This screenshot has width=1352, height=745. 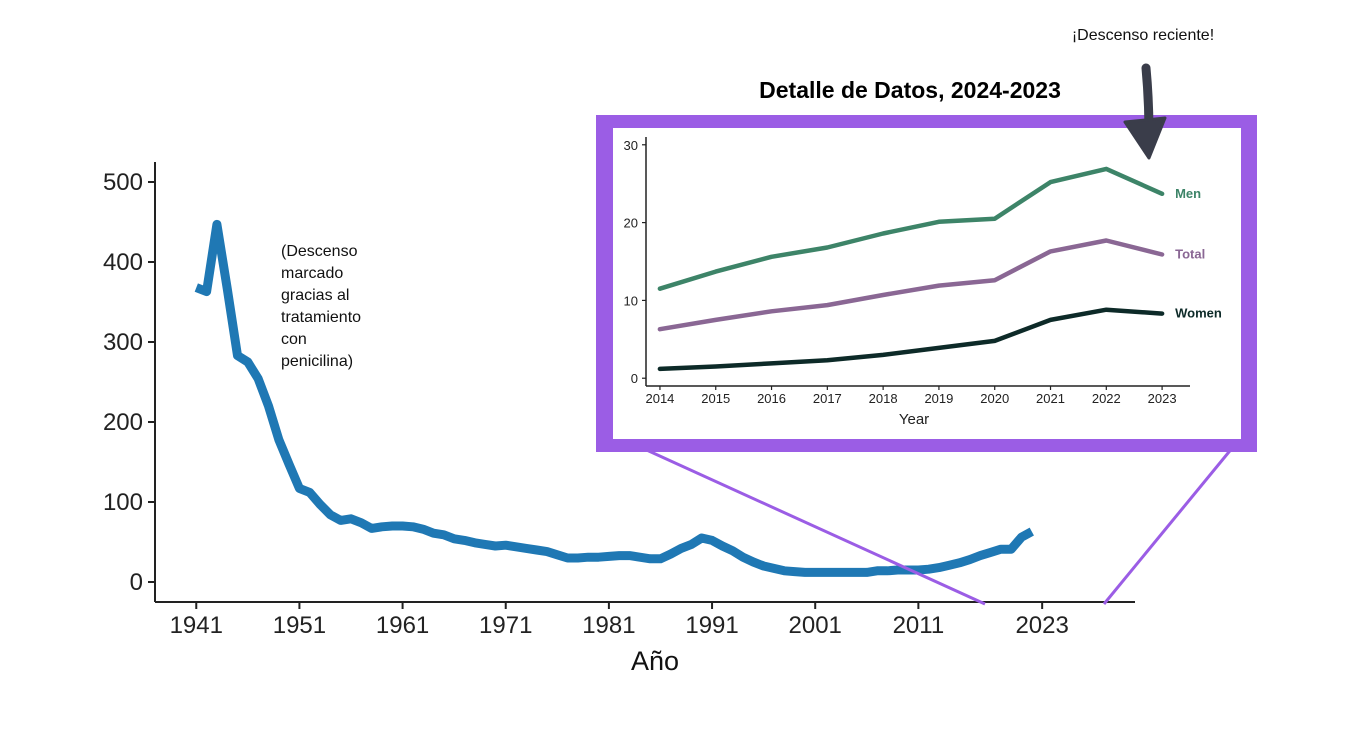 I want to click on main-x-tick-label: 2023, so click(x=1041, y=625).